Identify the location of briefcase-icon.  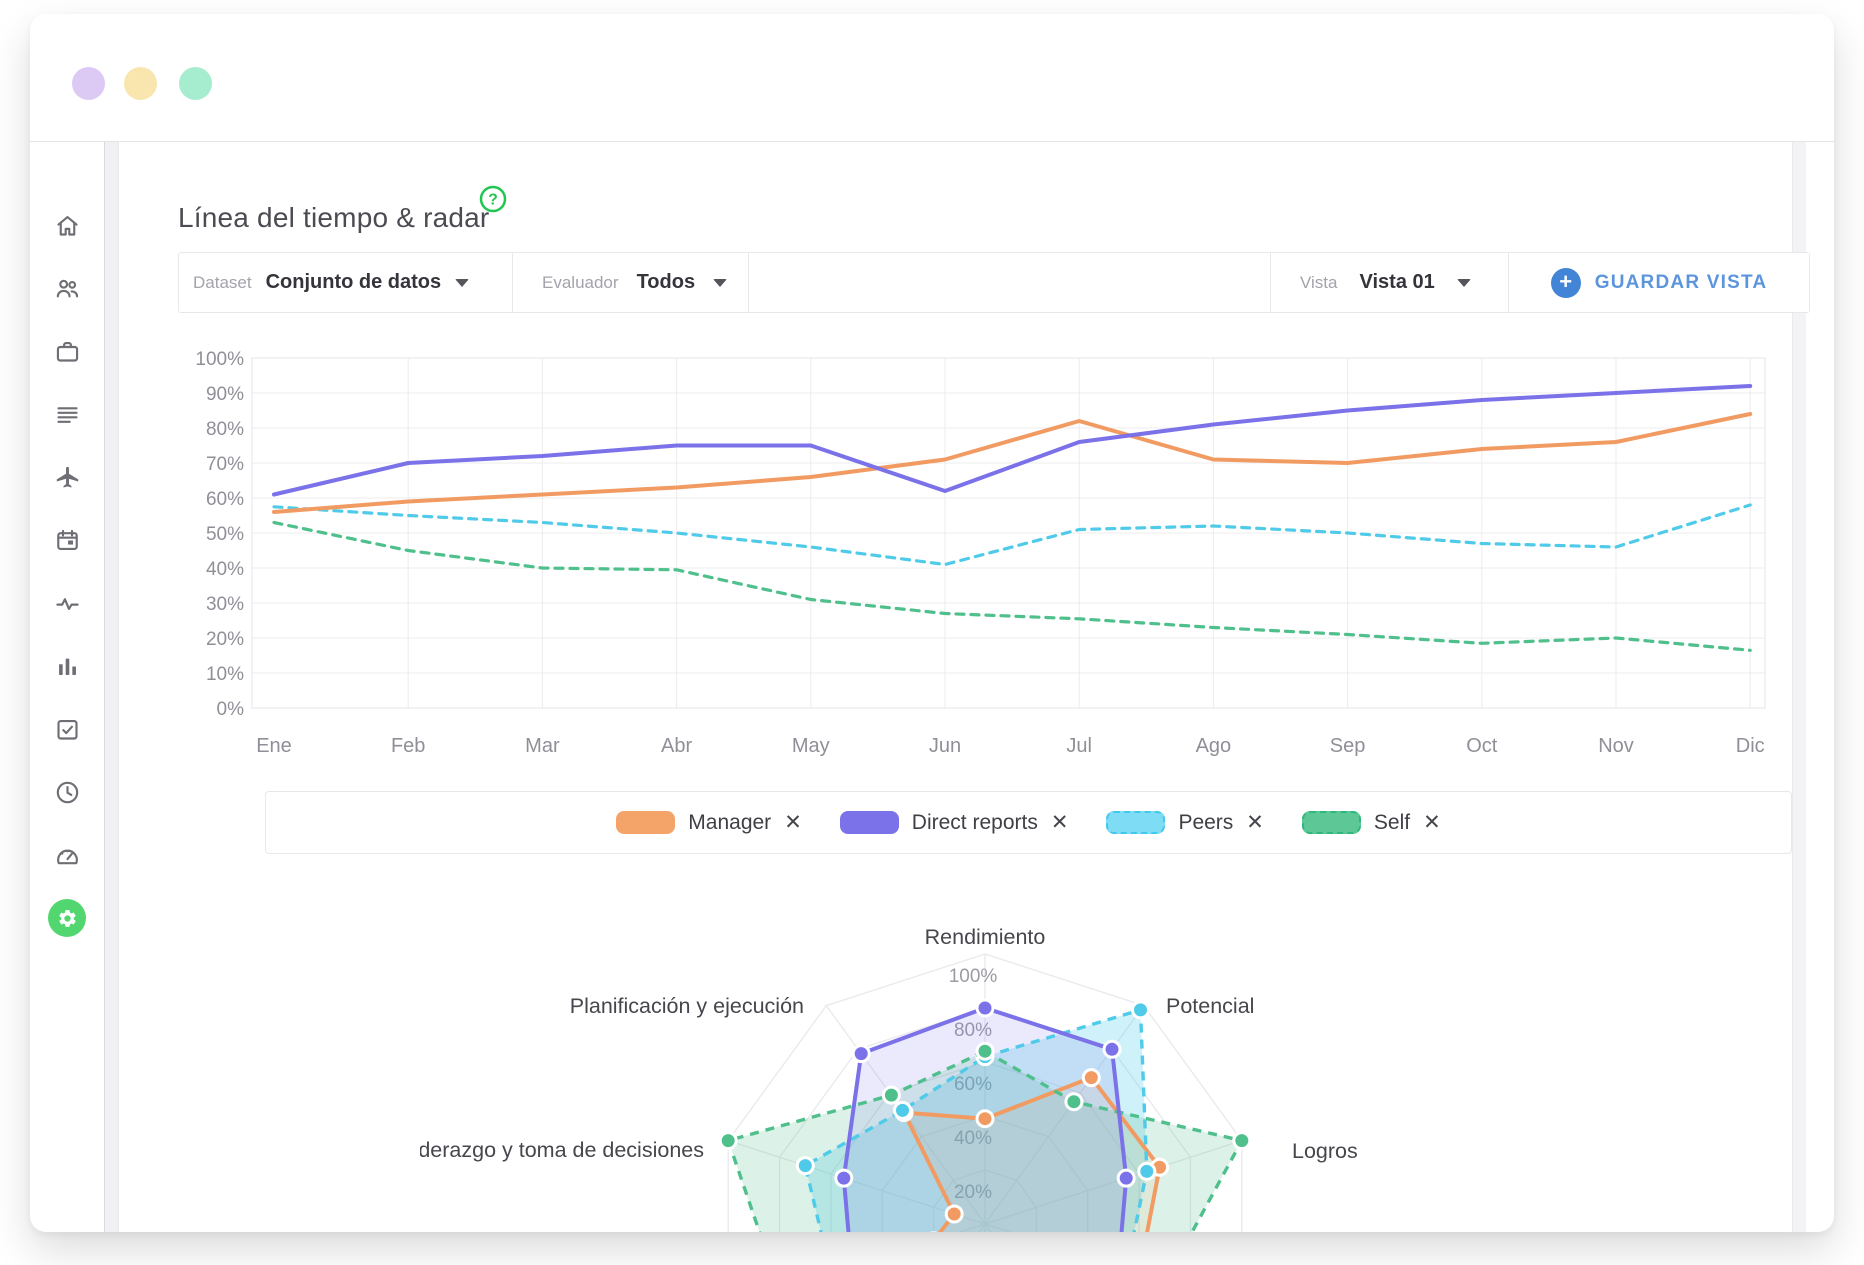
(67, 351).